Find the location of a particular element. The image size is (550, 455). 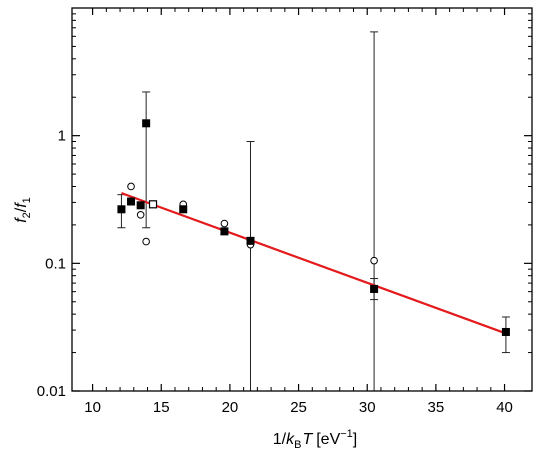

y-tick-label: 0.1 is located at coordinates (55, 263).